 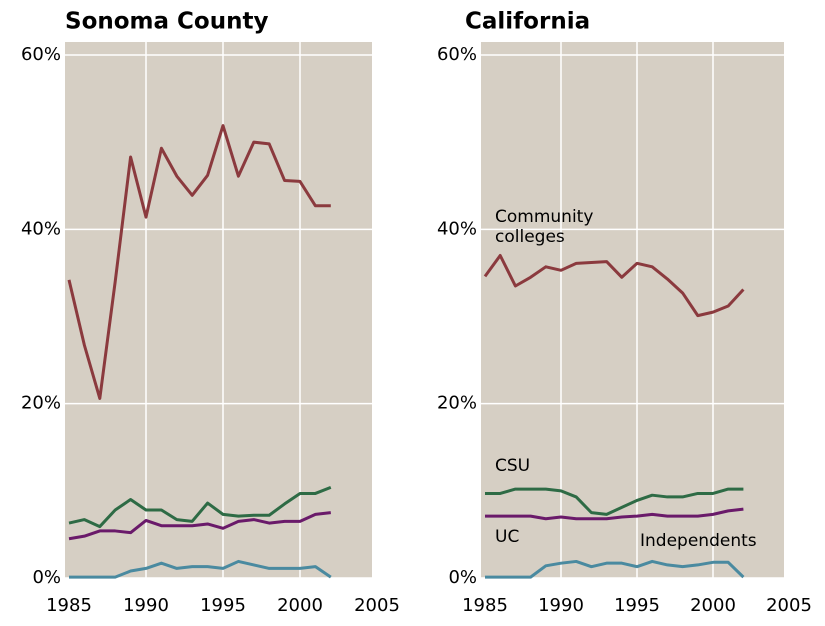 What do you see at coordinates (527, 22) in the screenshot?
I see `chart-title: California` at bounding box center [527, 22].